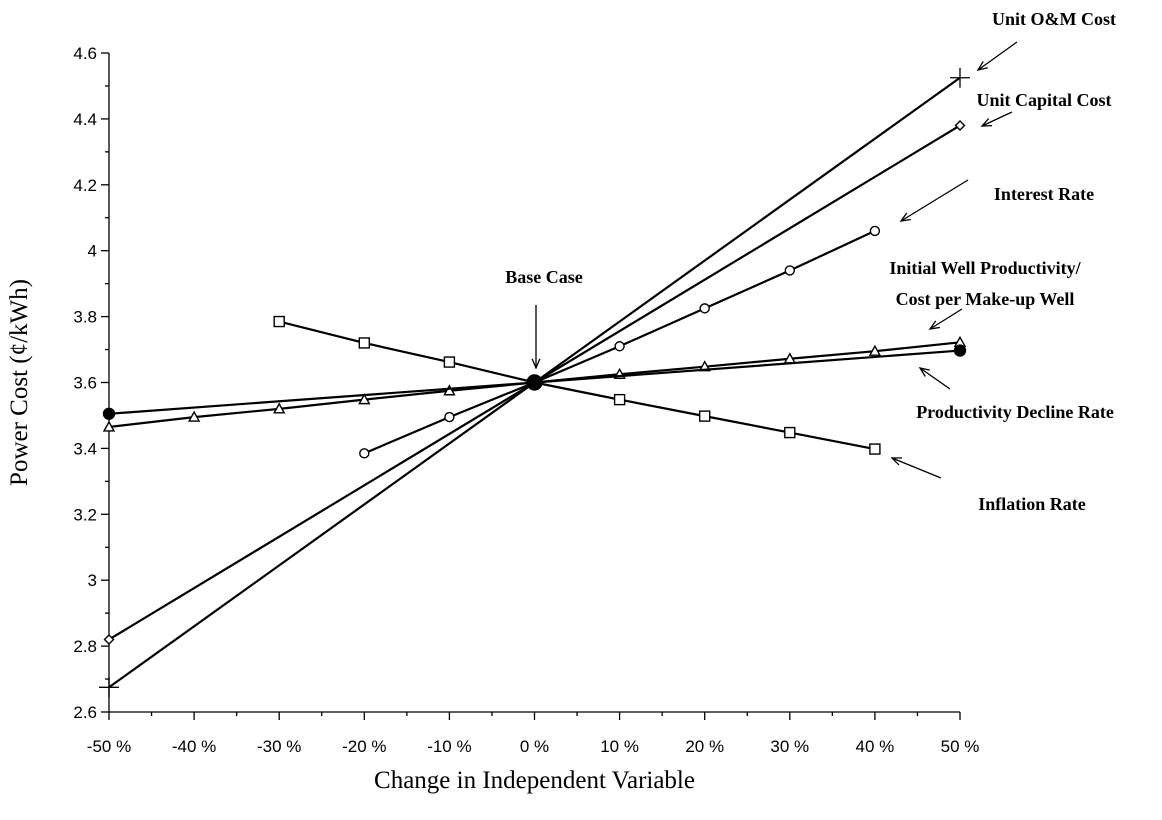 The width and height of the screenshot is (1162, 820). Describe the element at coordinates (544, 277) in the screenshot. I see `annotation-label: Base Case` at that location.